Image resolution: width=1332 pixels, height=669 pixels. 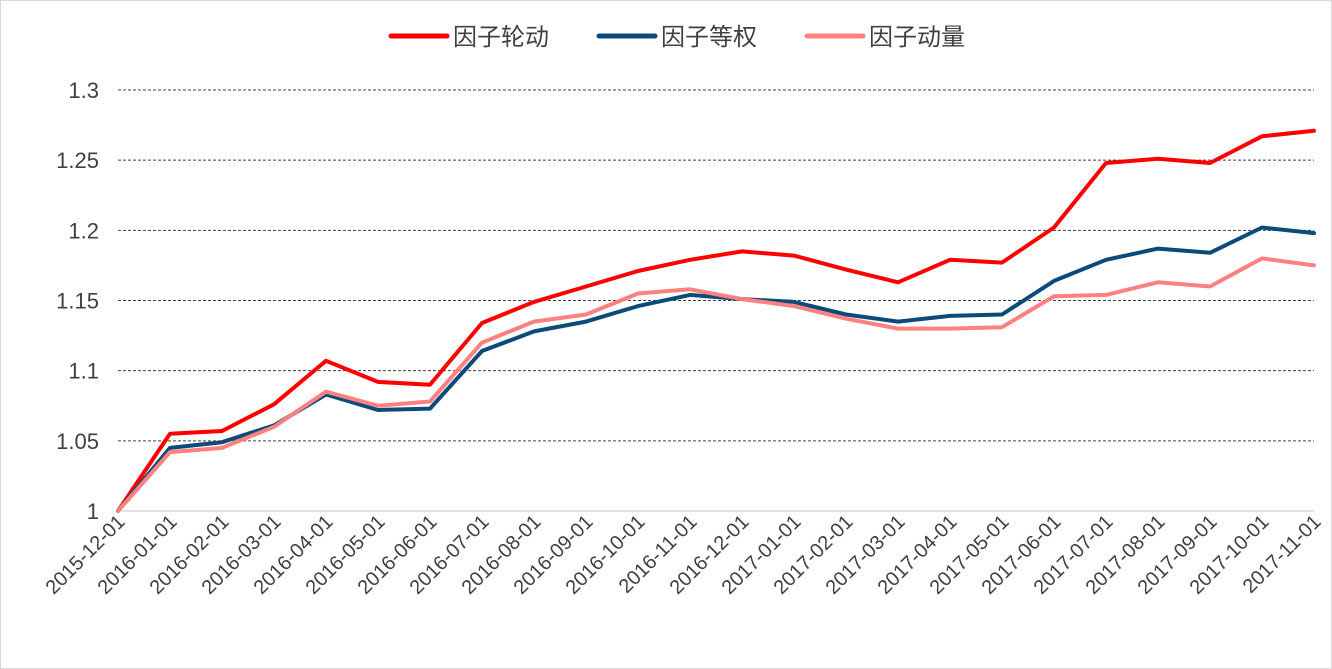 What do you see at coordinates (83, 230) in the screenshot?
I see `y-tick-label: 1.2` at bounding box center [83, 230].